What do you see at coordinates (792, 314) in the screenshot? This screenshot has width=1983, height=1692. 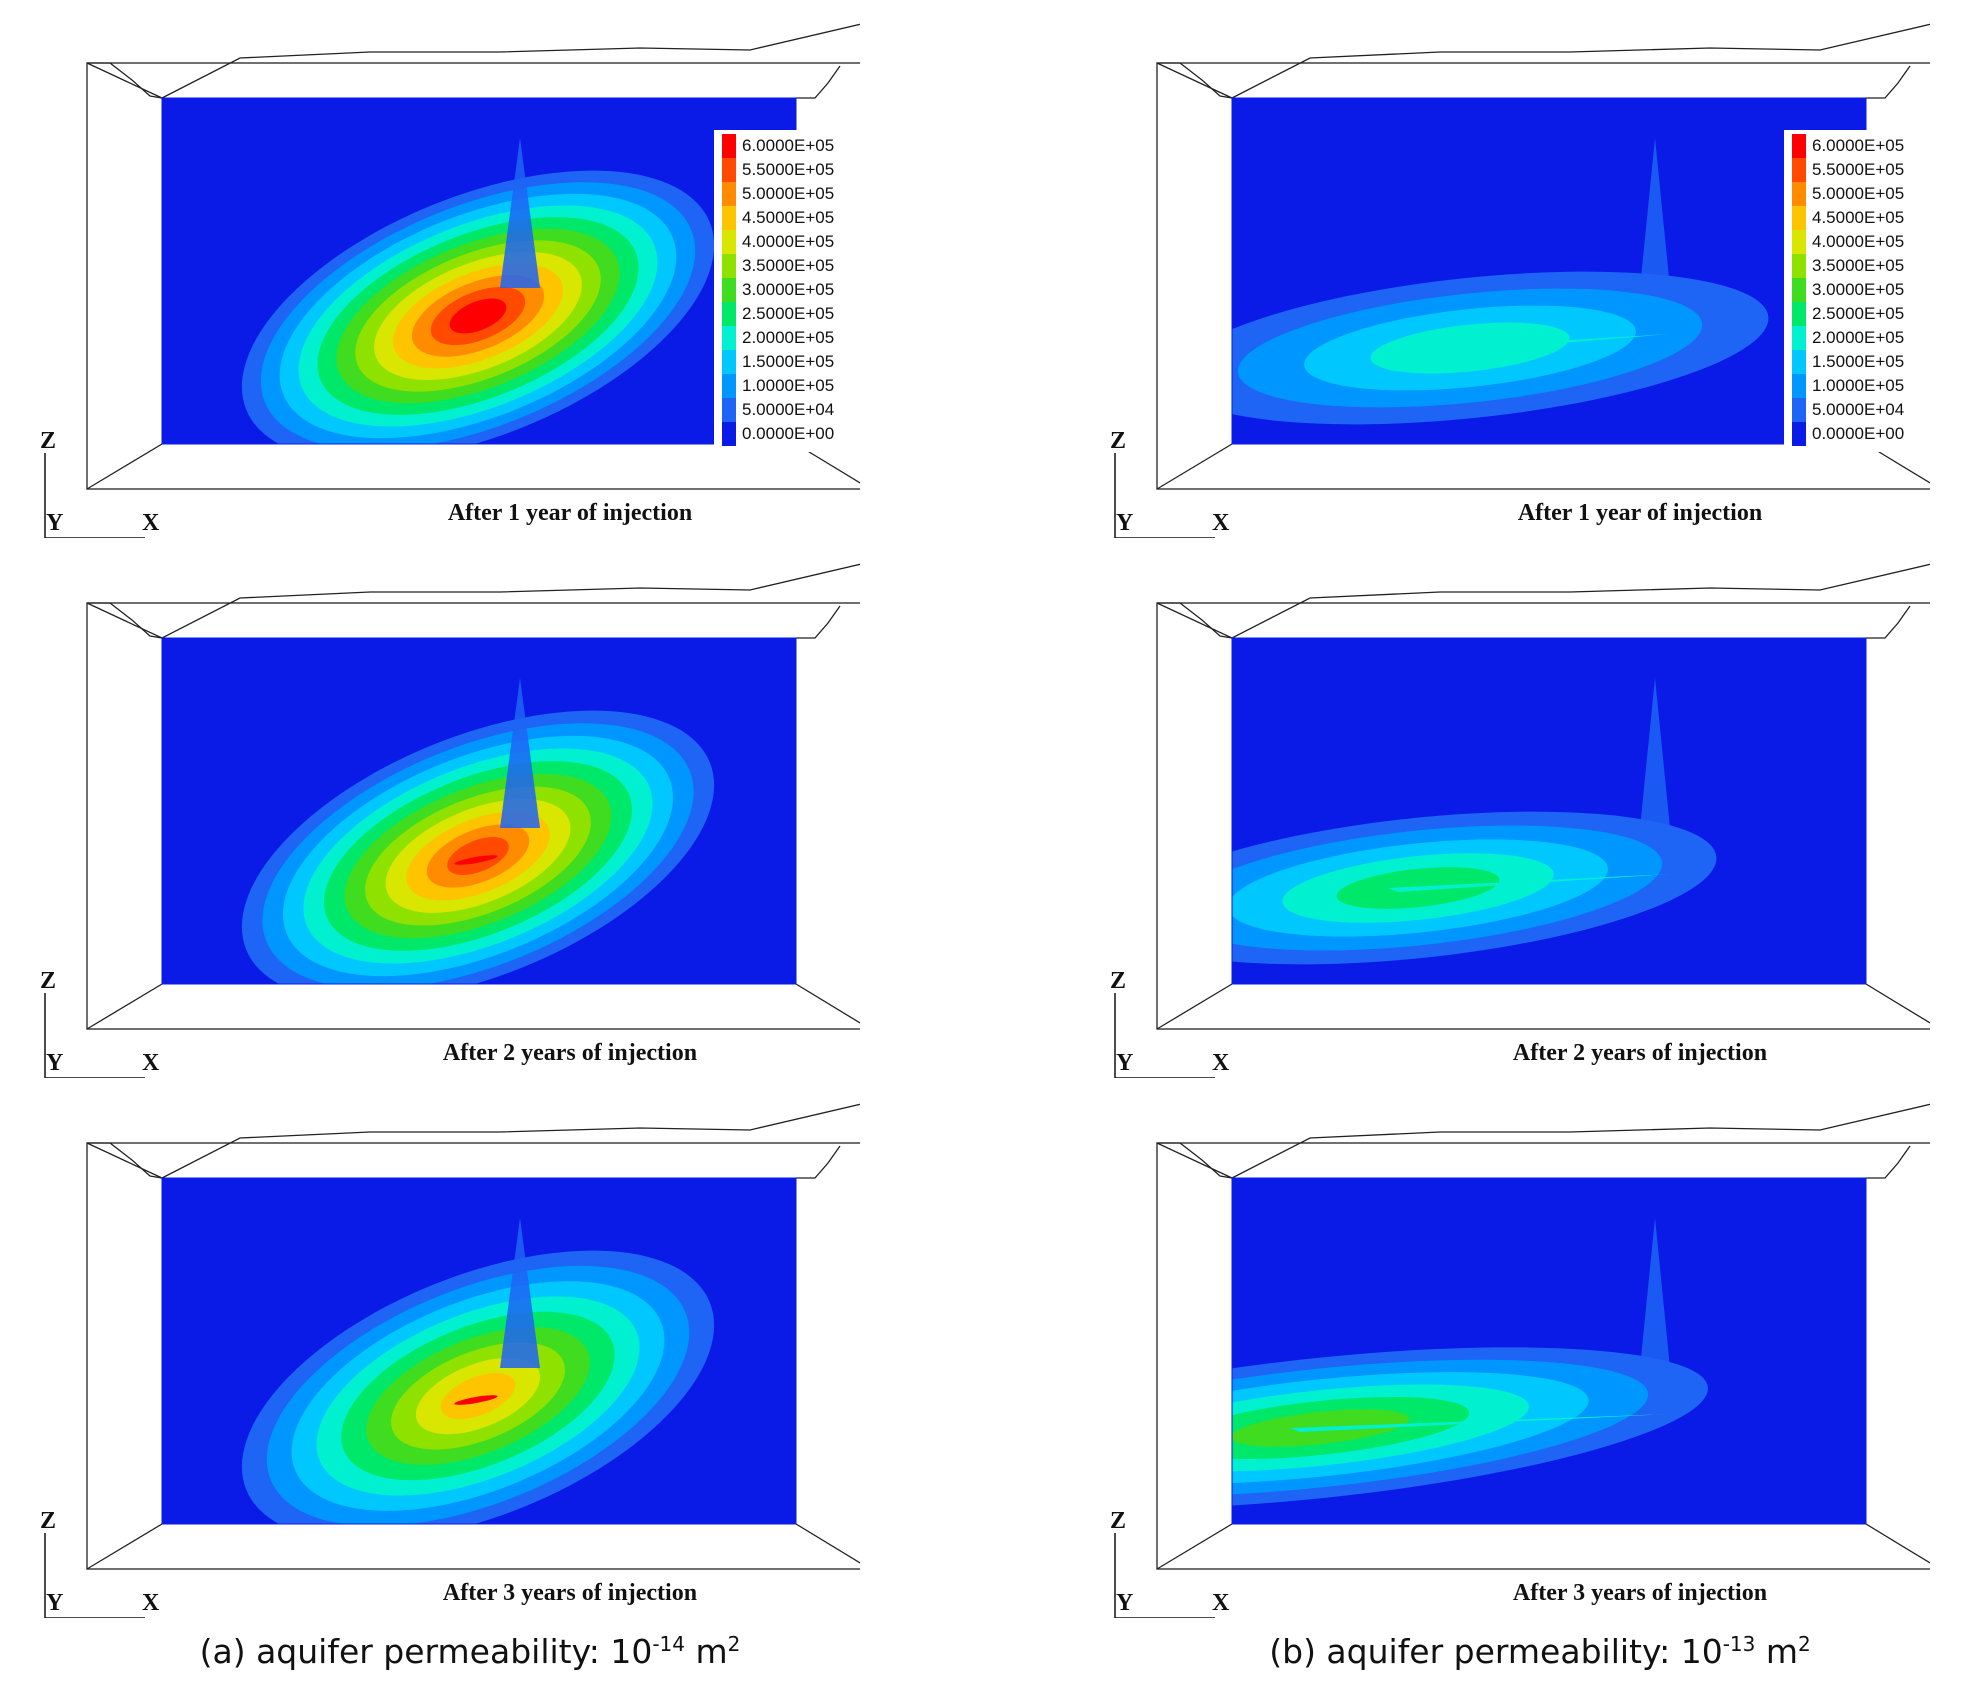 I see `legend-entry: 2.5000E+05` at bounding box center [792, 314].